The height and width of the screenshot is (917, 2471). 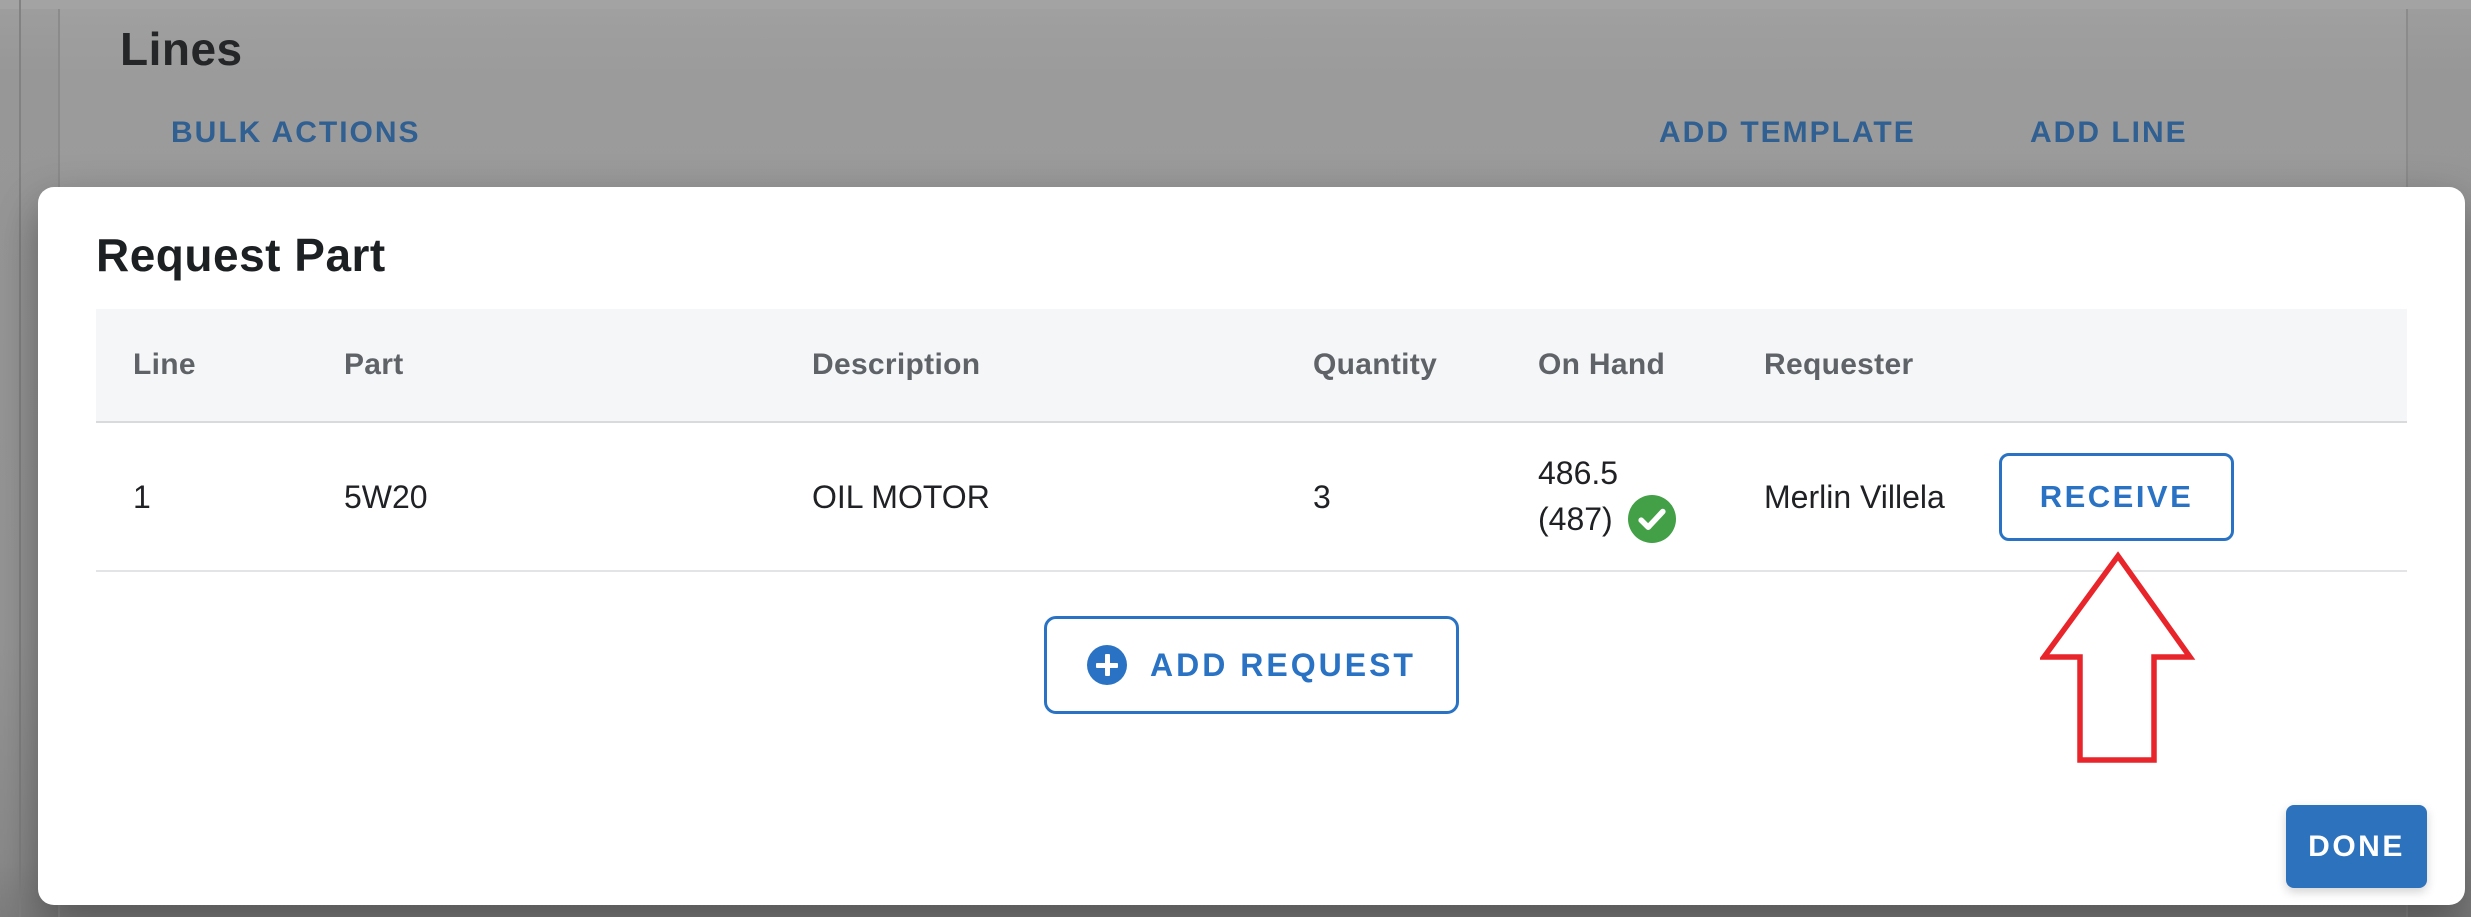 I want to click on cell-quantity: 3, so click(x=1322, y=496).